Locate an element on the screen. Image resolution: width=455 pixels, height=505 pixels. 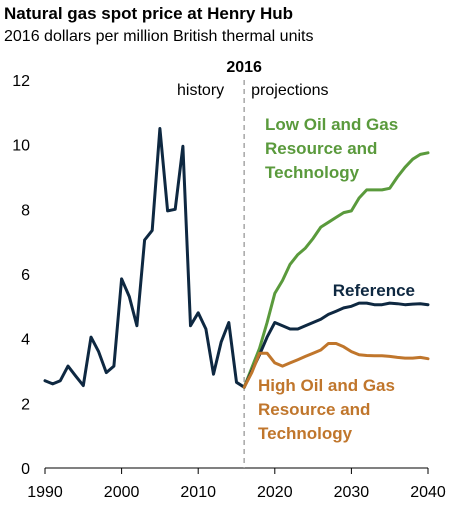
divider-year-label: 2016 is located at coordinates (244, 67).